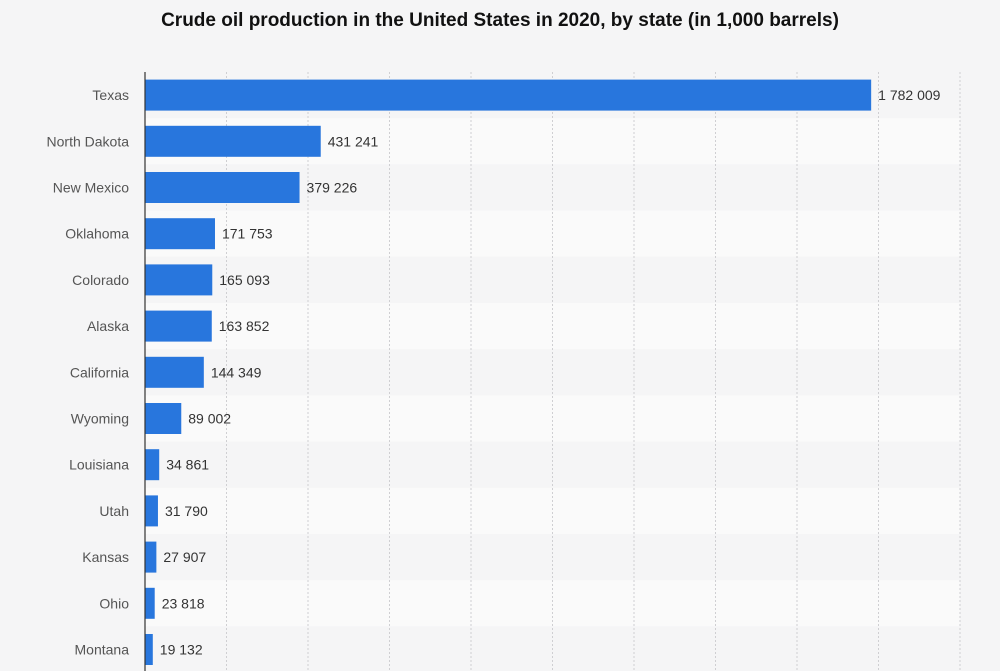  What do you see at coordinates (114, 511) in the screenshot?
I see `category-label: Utah` at bounding box center [114, 511].